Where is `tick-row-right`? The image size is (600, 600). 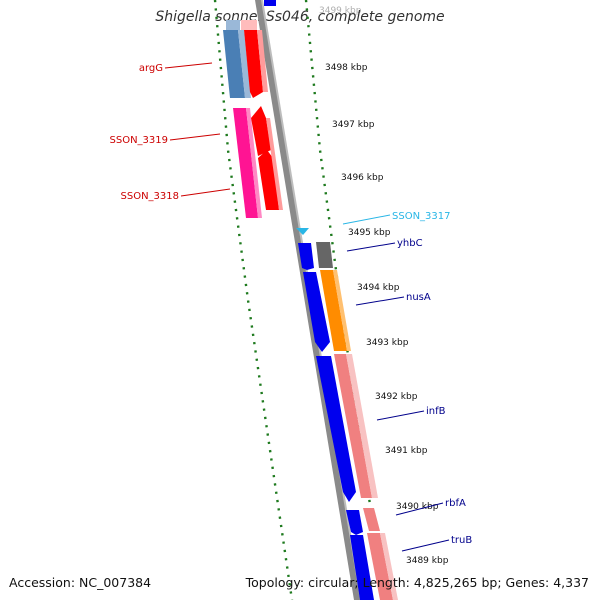
tick-row-right is located at coordinates (345, 300).